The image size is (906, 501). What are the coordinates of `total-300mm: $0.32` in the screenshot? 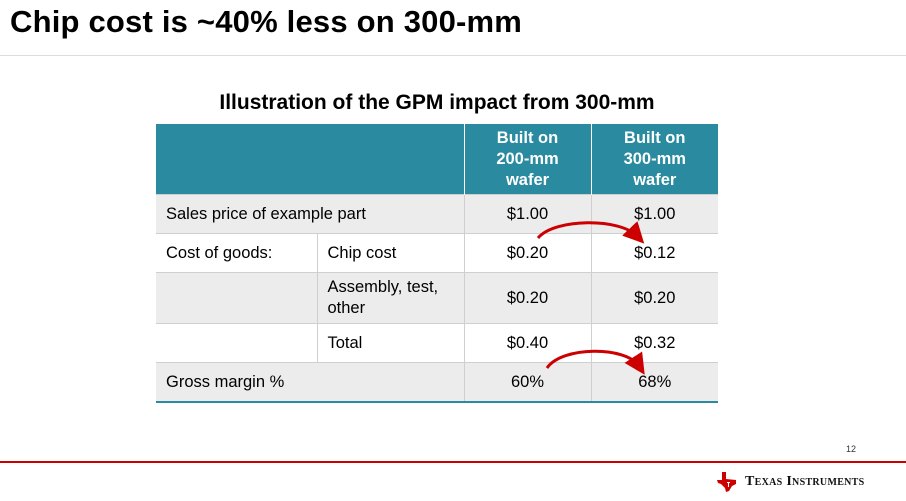 It's located at (654, 343).